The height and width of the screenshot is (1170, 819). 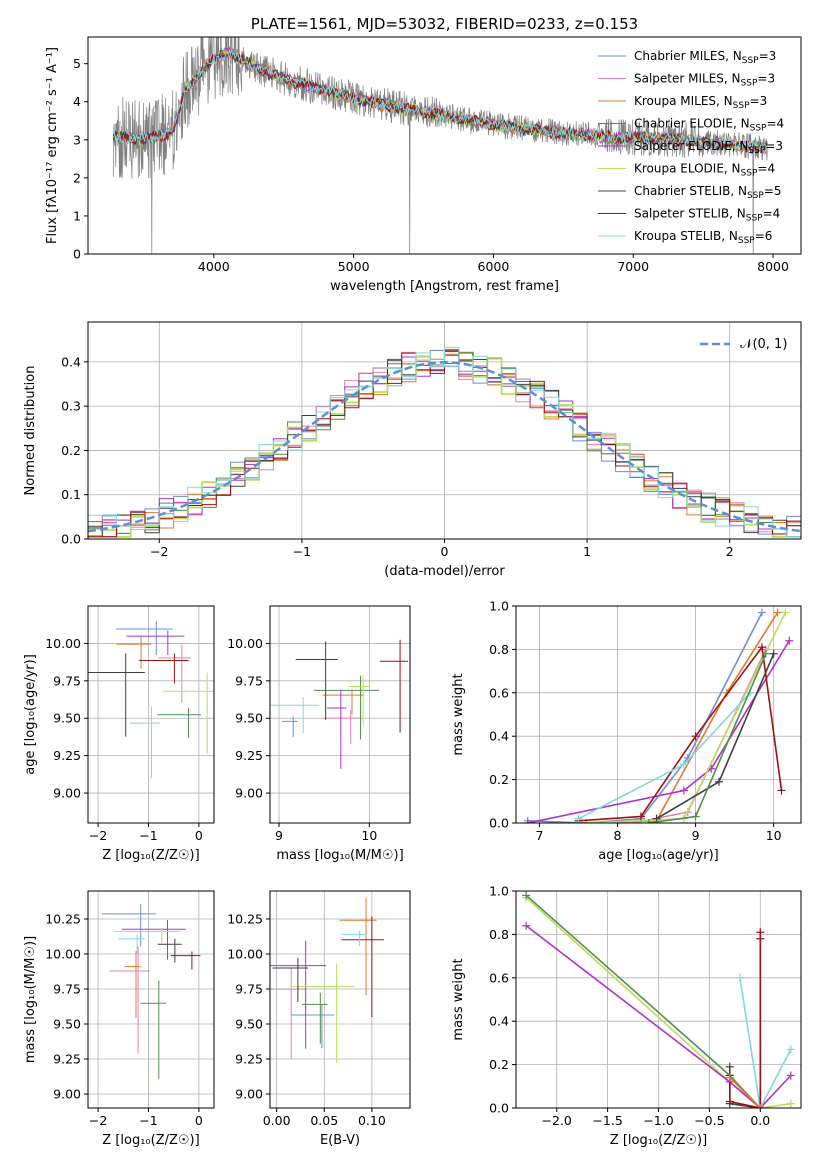 I want to click on observed-spectrum, so click(x=440, y=145).